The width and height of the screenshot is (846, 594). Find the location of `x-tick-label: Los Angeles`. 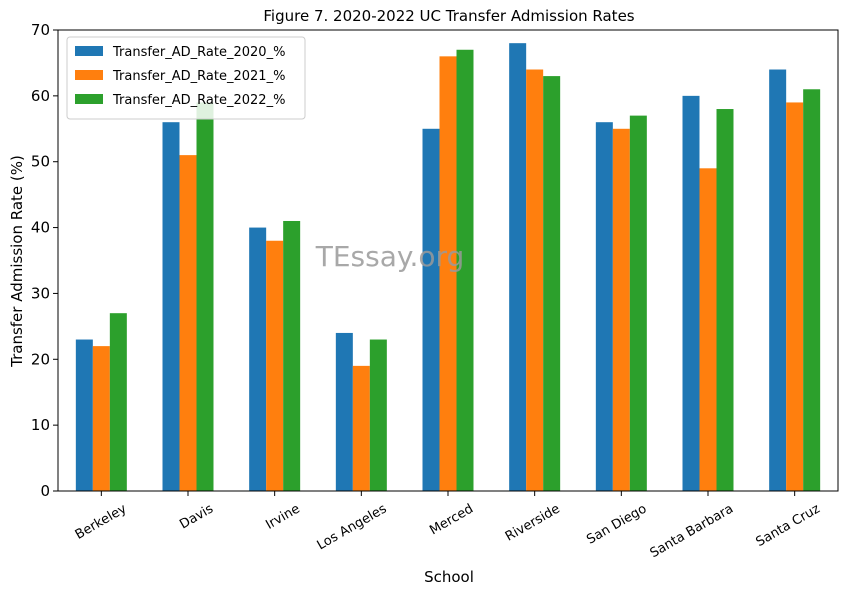

x-tick-label: Los Angeles is located at coordinates (352, 527).